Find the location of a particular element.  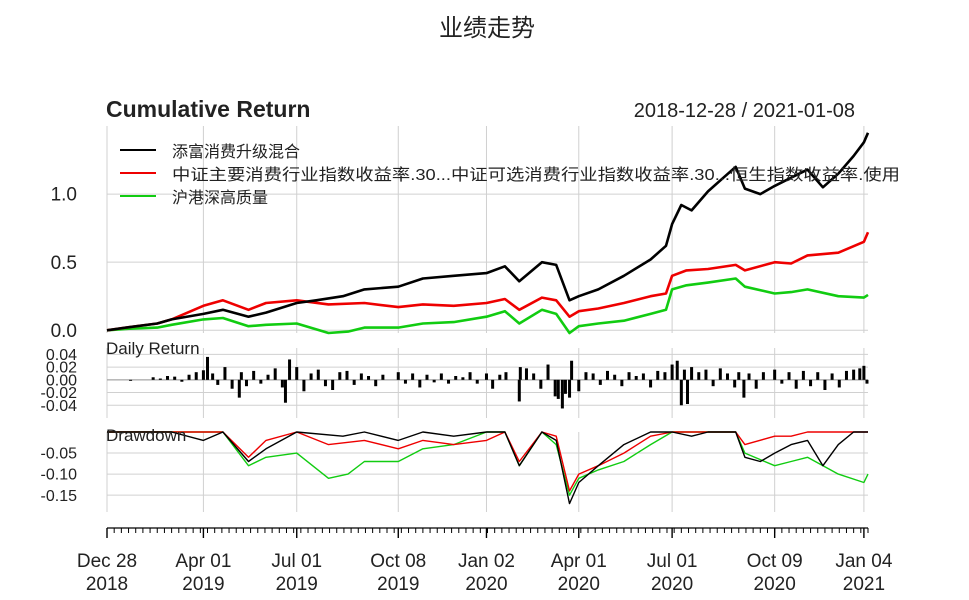

x-tick-label-7: Oct 09 is located at coordinates (775, 561).